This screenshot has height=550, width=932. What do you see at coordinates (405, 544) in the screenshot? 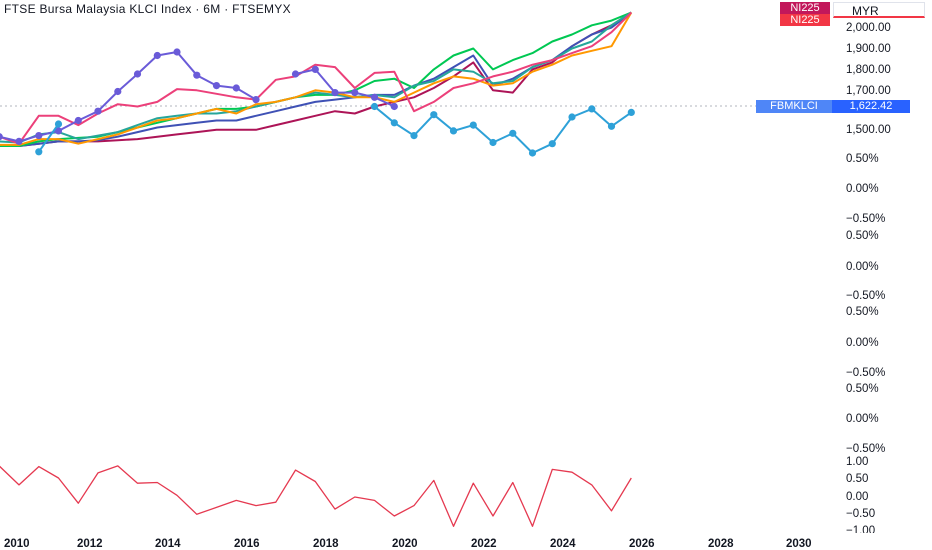
I see `x-tick-label: 2020` at bounding box center [405, 544].